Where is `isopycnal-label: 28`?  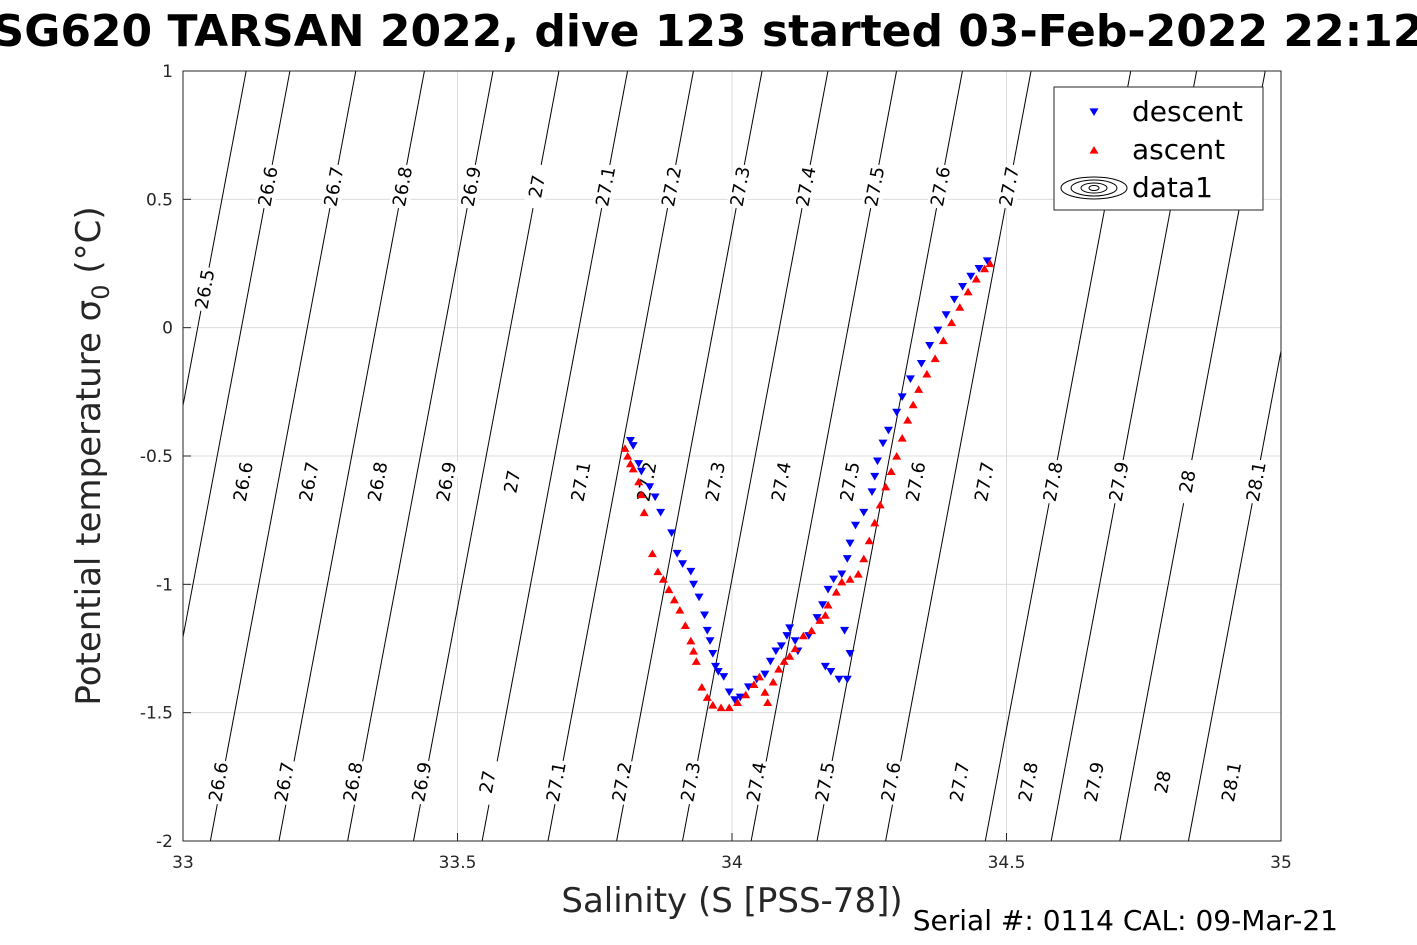
isopycnal-label: 28 is located at coordinates (1188, 482).